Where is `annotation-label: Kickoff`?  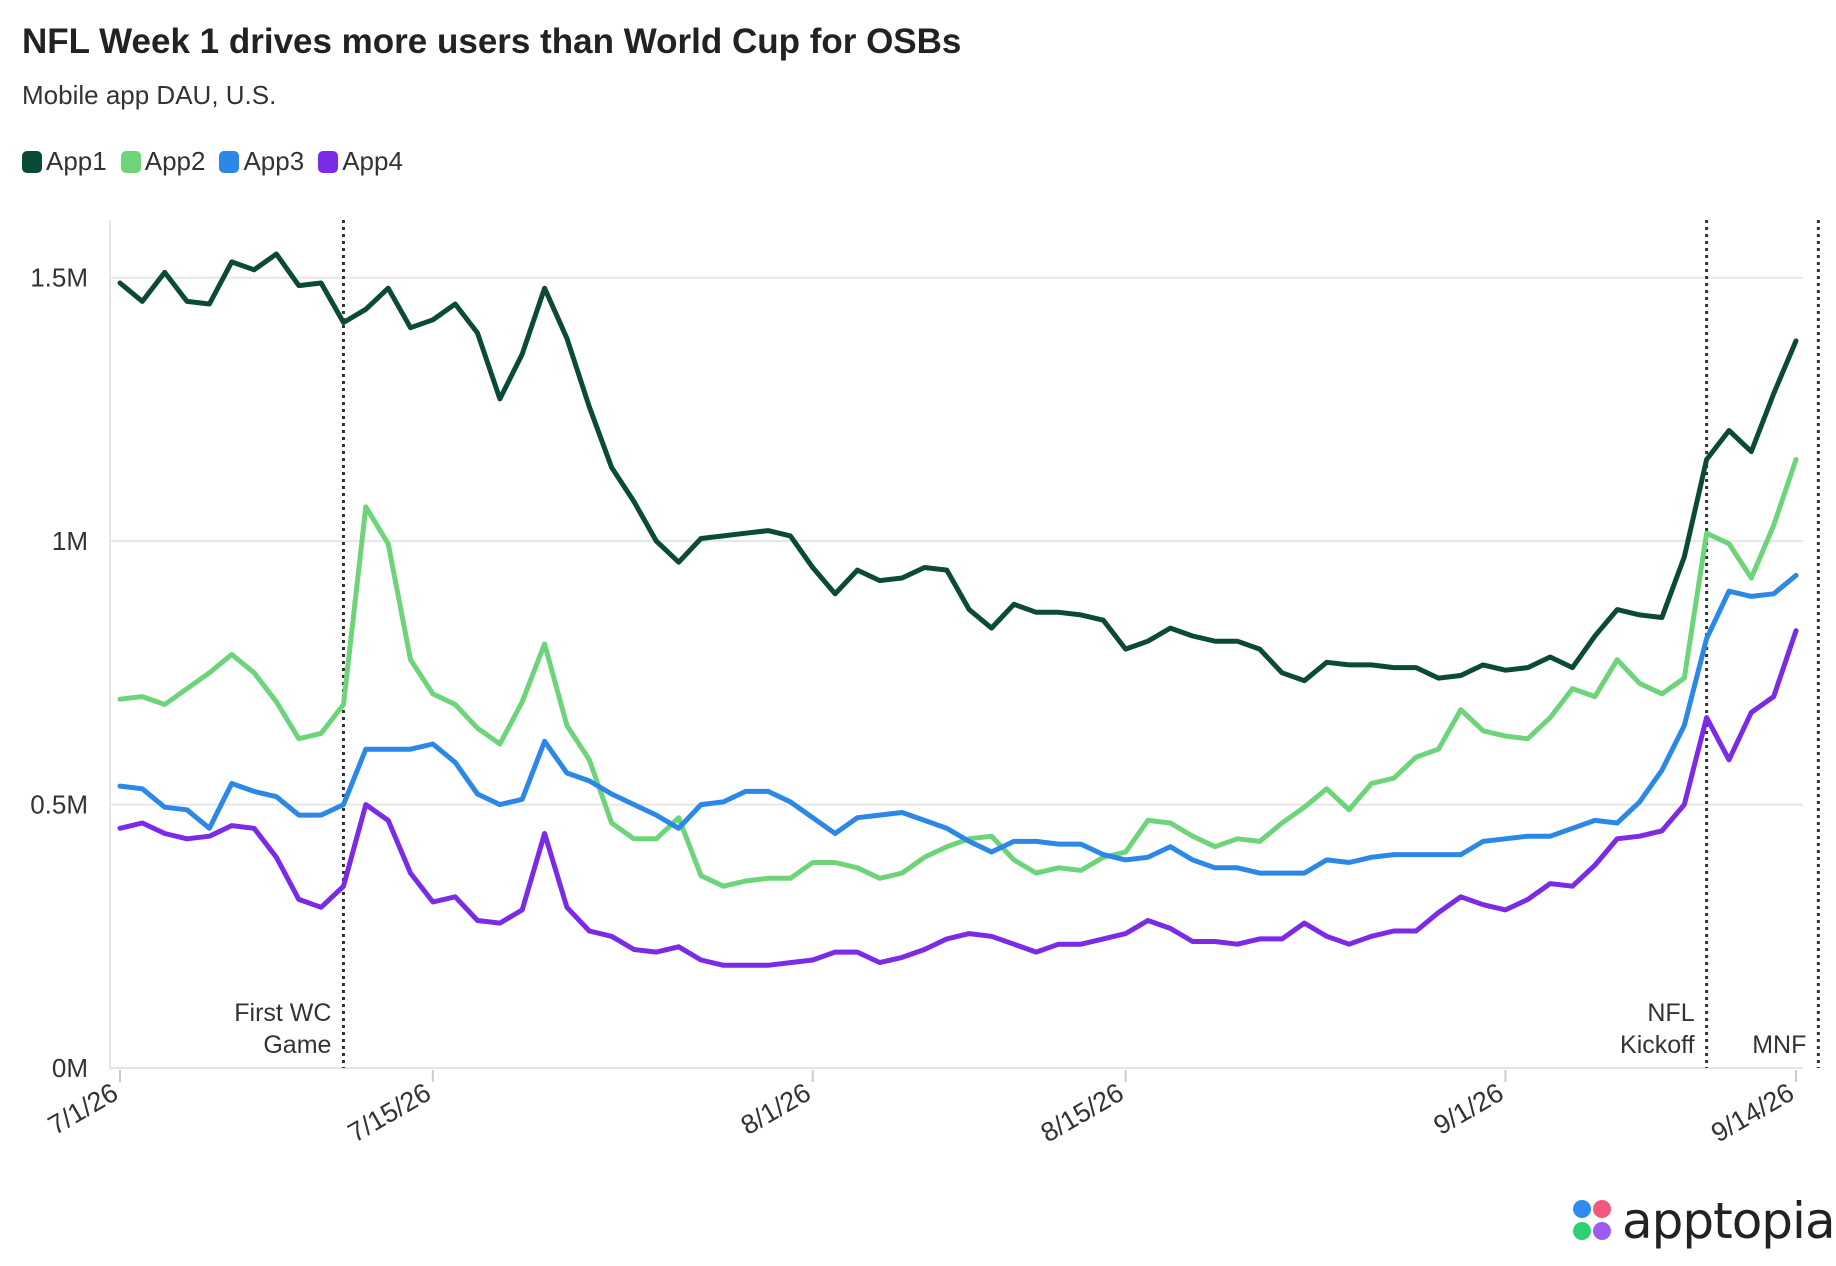
annotation-label: Kickoff is located at coordinates (1657, 1045).